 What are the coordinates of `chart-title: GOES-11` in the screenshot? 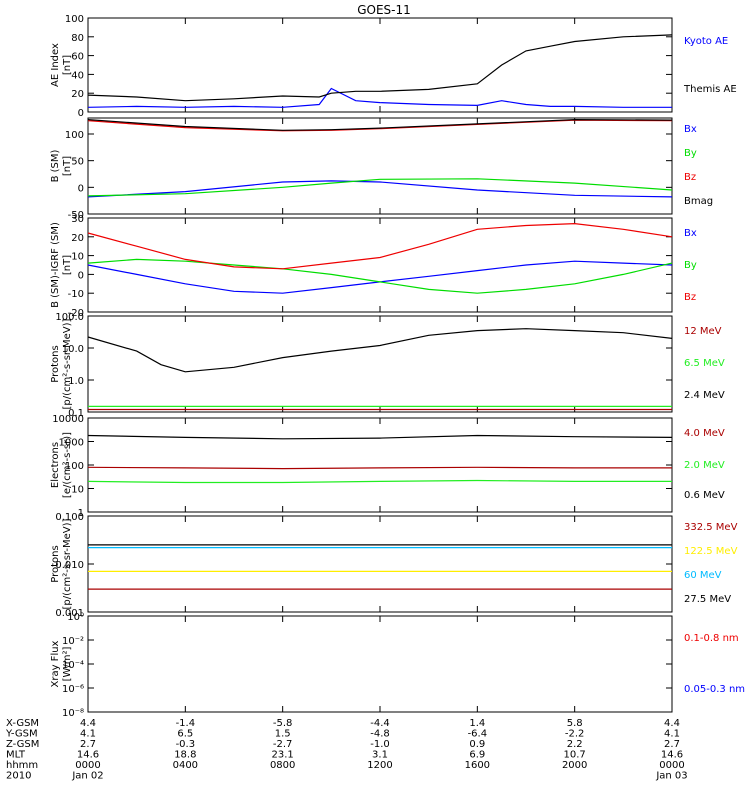 It's located at (384, 10).